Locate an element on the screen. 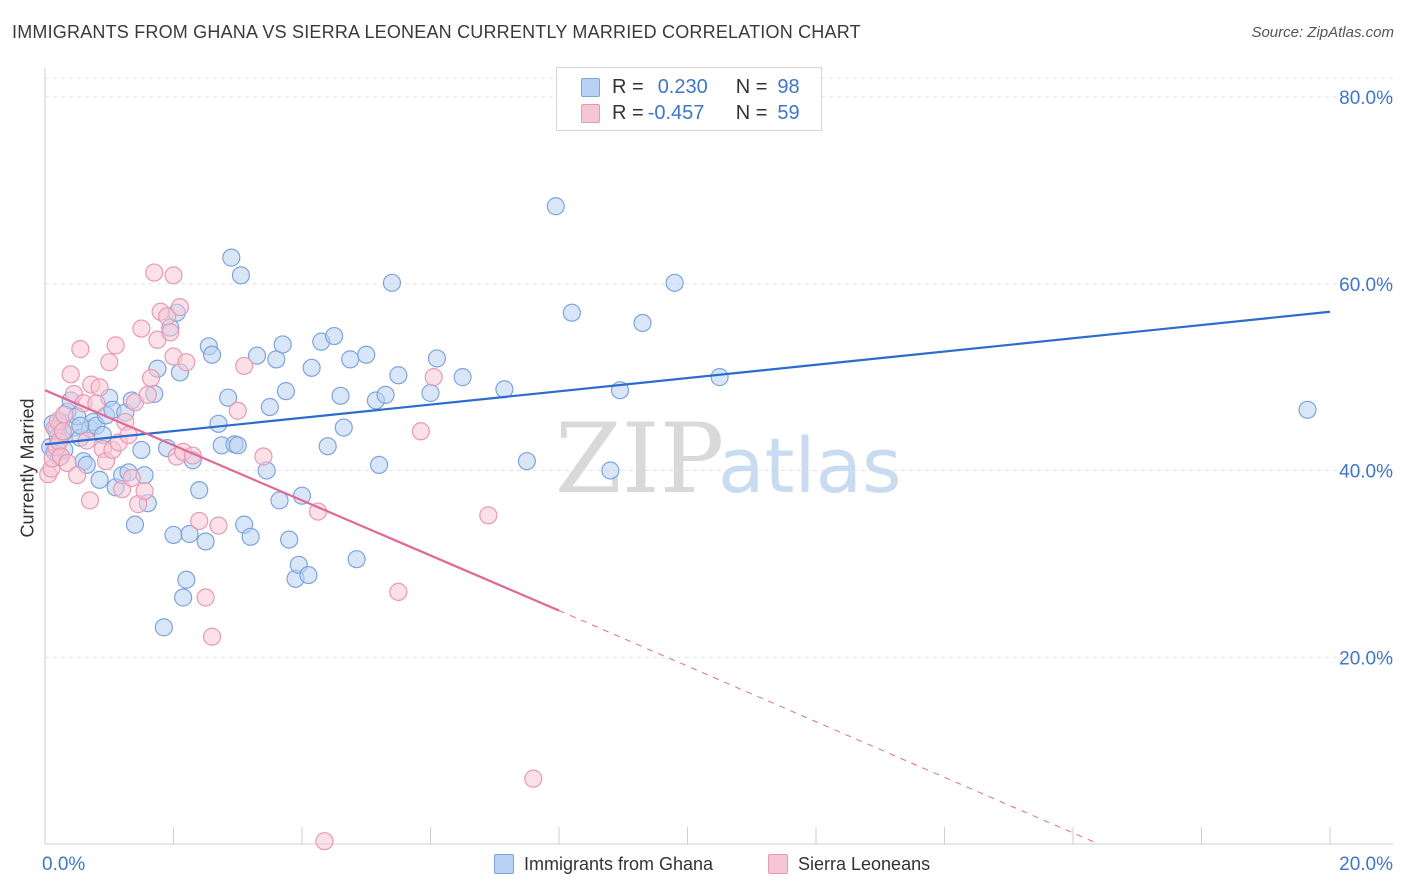  legend-label-sierra: Sierra Leoneans is located at coordinates (864, 863).